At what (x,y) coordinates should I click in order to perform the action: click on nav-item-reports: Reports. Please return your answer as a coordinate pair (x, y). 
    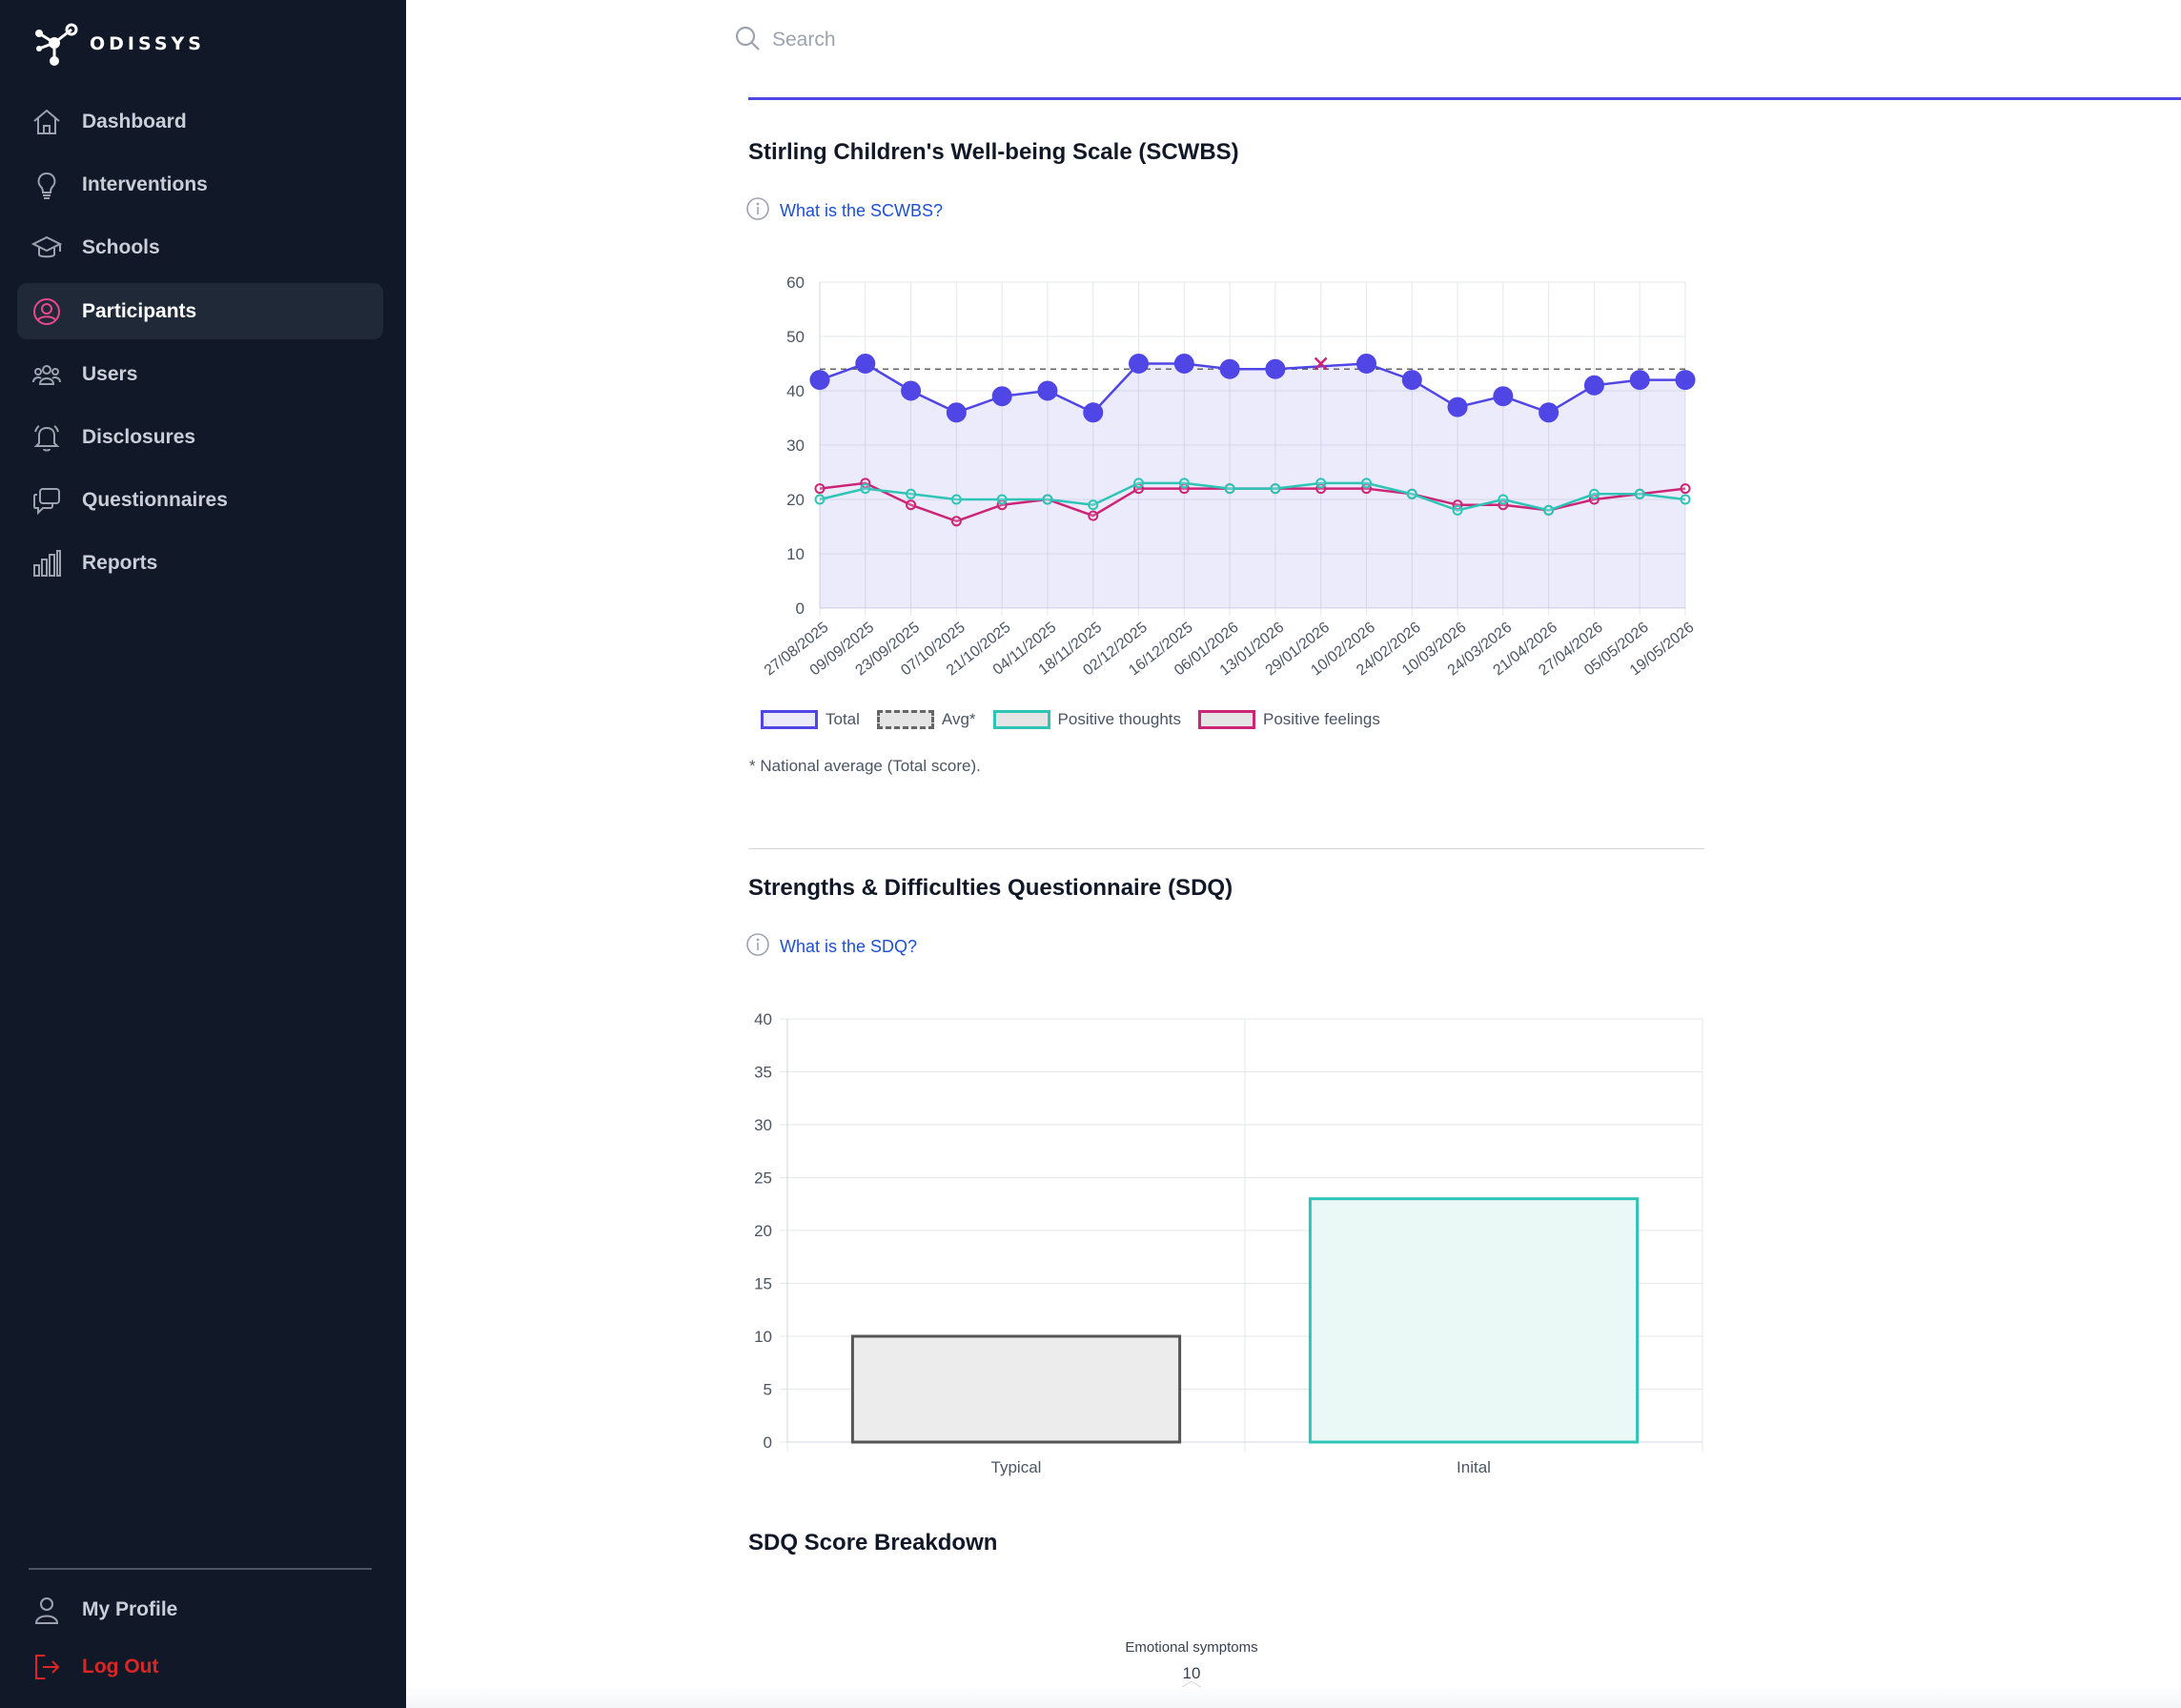
    Looking at the image, I should click on (200, 563).